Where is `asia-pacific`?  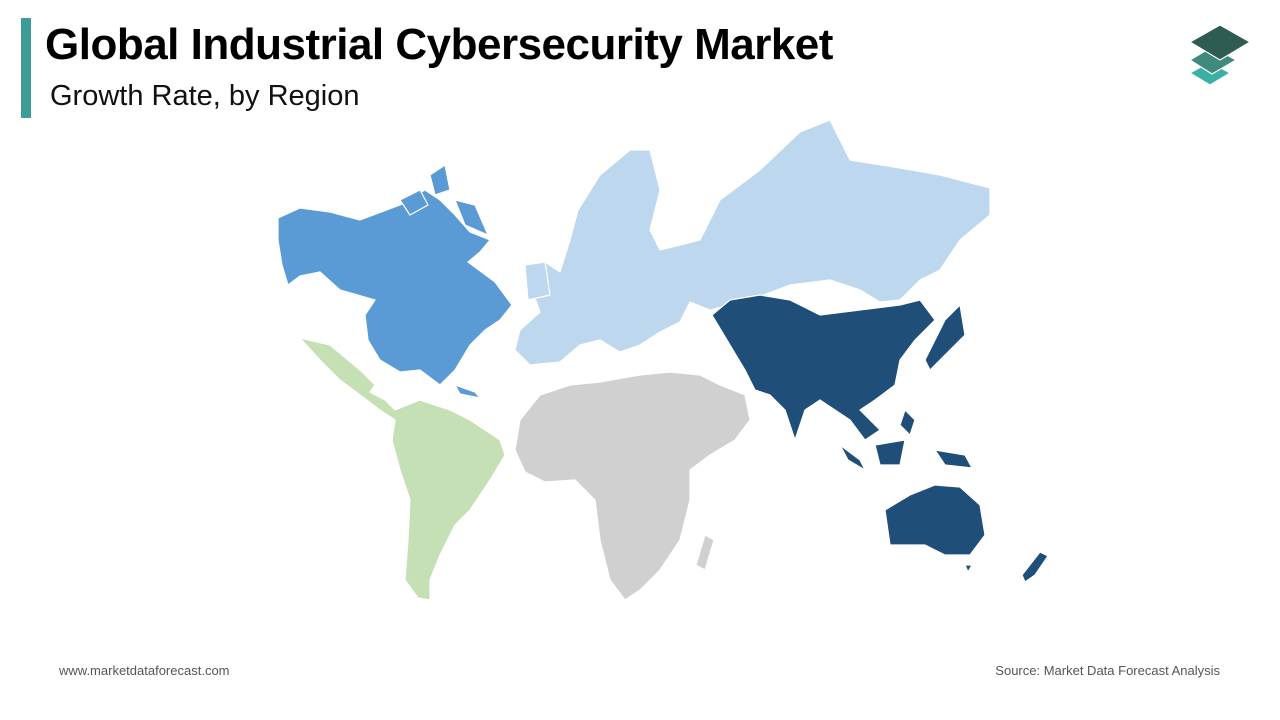
asia-pacific is located at coordinates (880, 438).